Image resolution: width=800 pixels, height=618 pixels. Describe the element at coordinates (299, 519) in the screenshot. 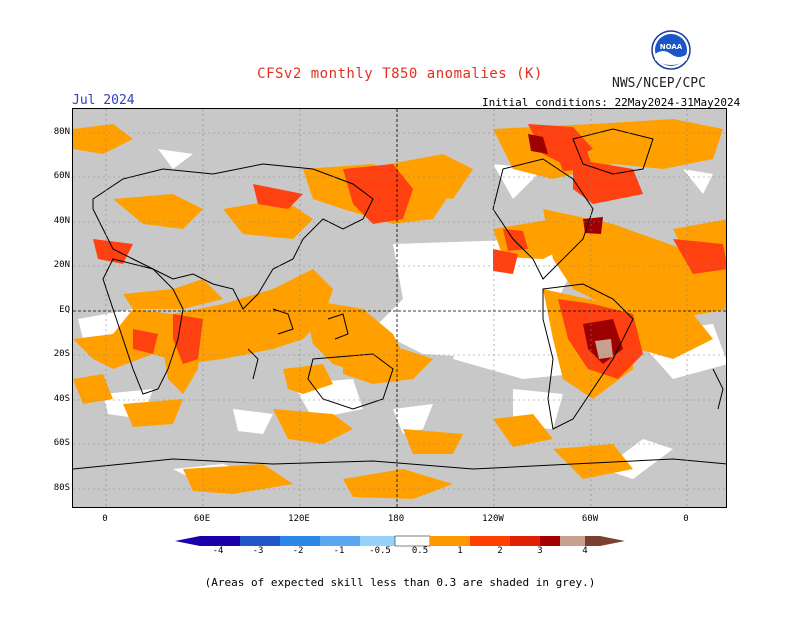

I see `lon-label: 120E` at that location.